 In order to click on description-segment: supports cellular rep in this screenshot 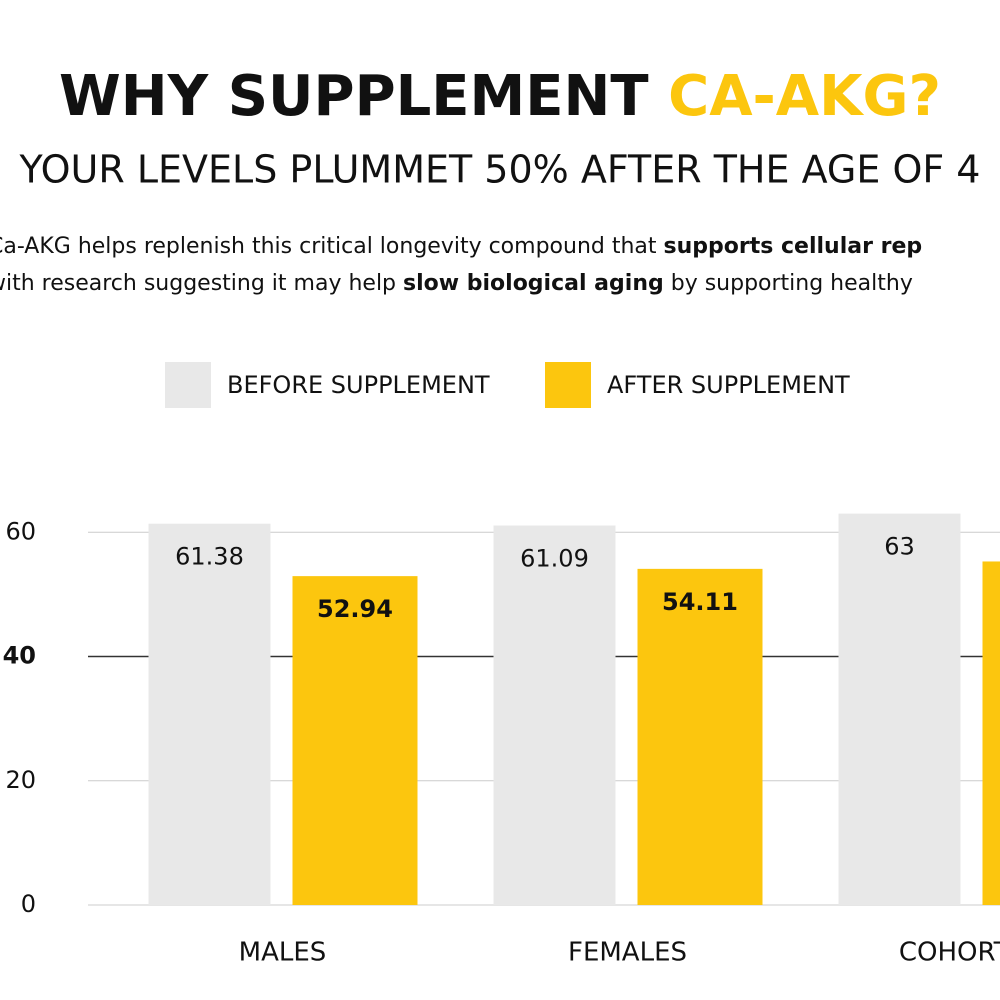, I will do `click(793, 246)`.